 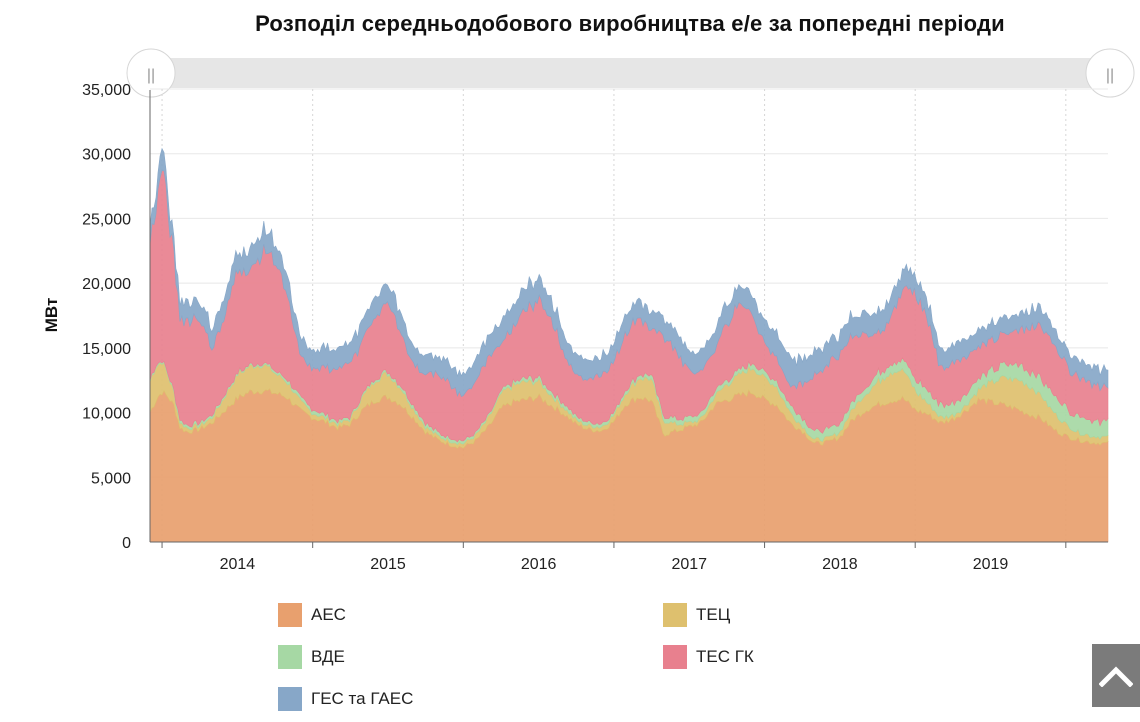 I want to click on legend-item: ГЕС та ГАЕС, so click(x=345, y=699).